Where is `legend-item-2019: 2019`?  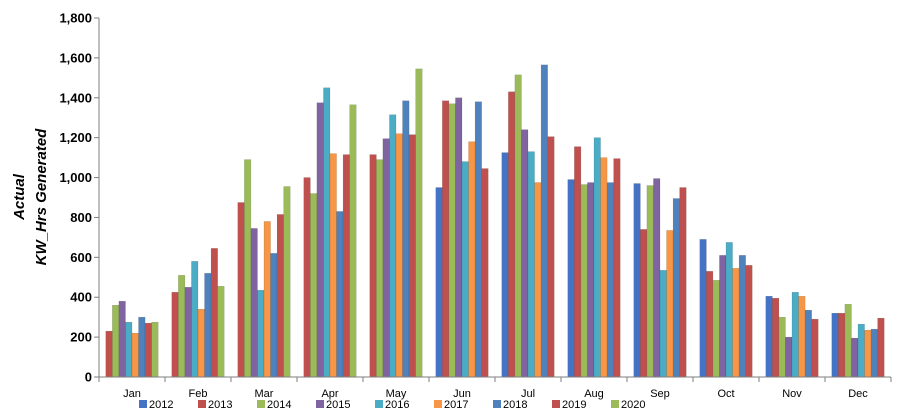
legend-item-2019: 2019 is located at coordinates (569, 405).